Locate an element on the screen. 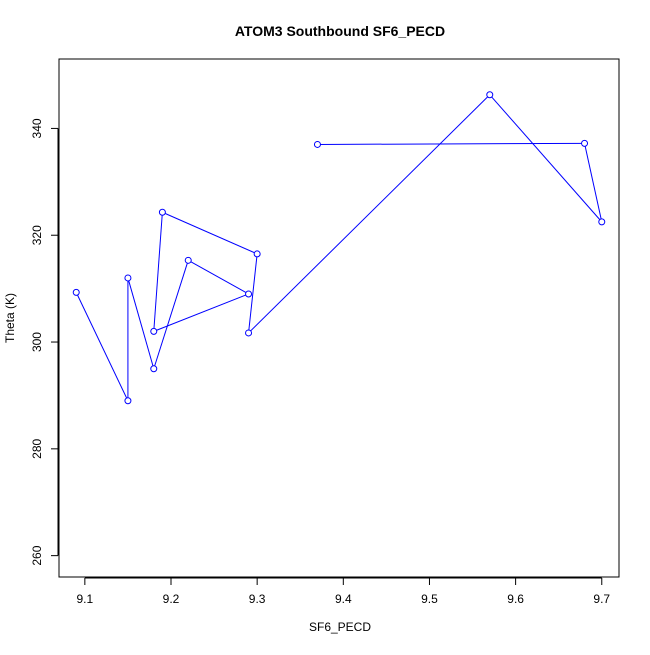 This screenshot has width=650, height=655. y-tick-label: 300 is located at coordinates (37, 342).